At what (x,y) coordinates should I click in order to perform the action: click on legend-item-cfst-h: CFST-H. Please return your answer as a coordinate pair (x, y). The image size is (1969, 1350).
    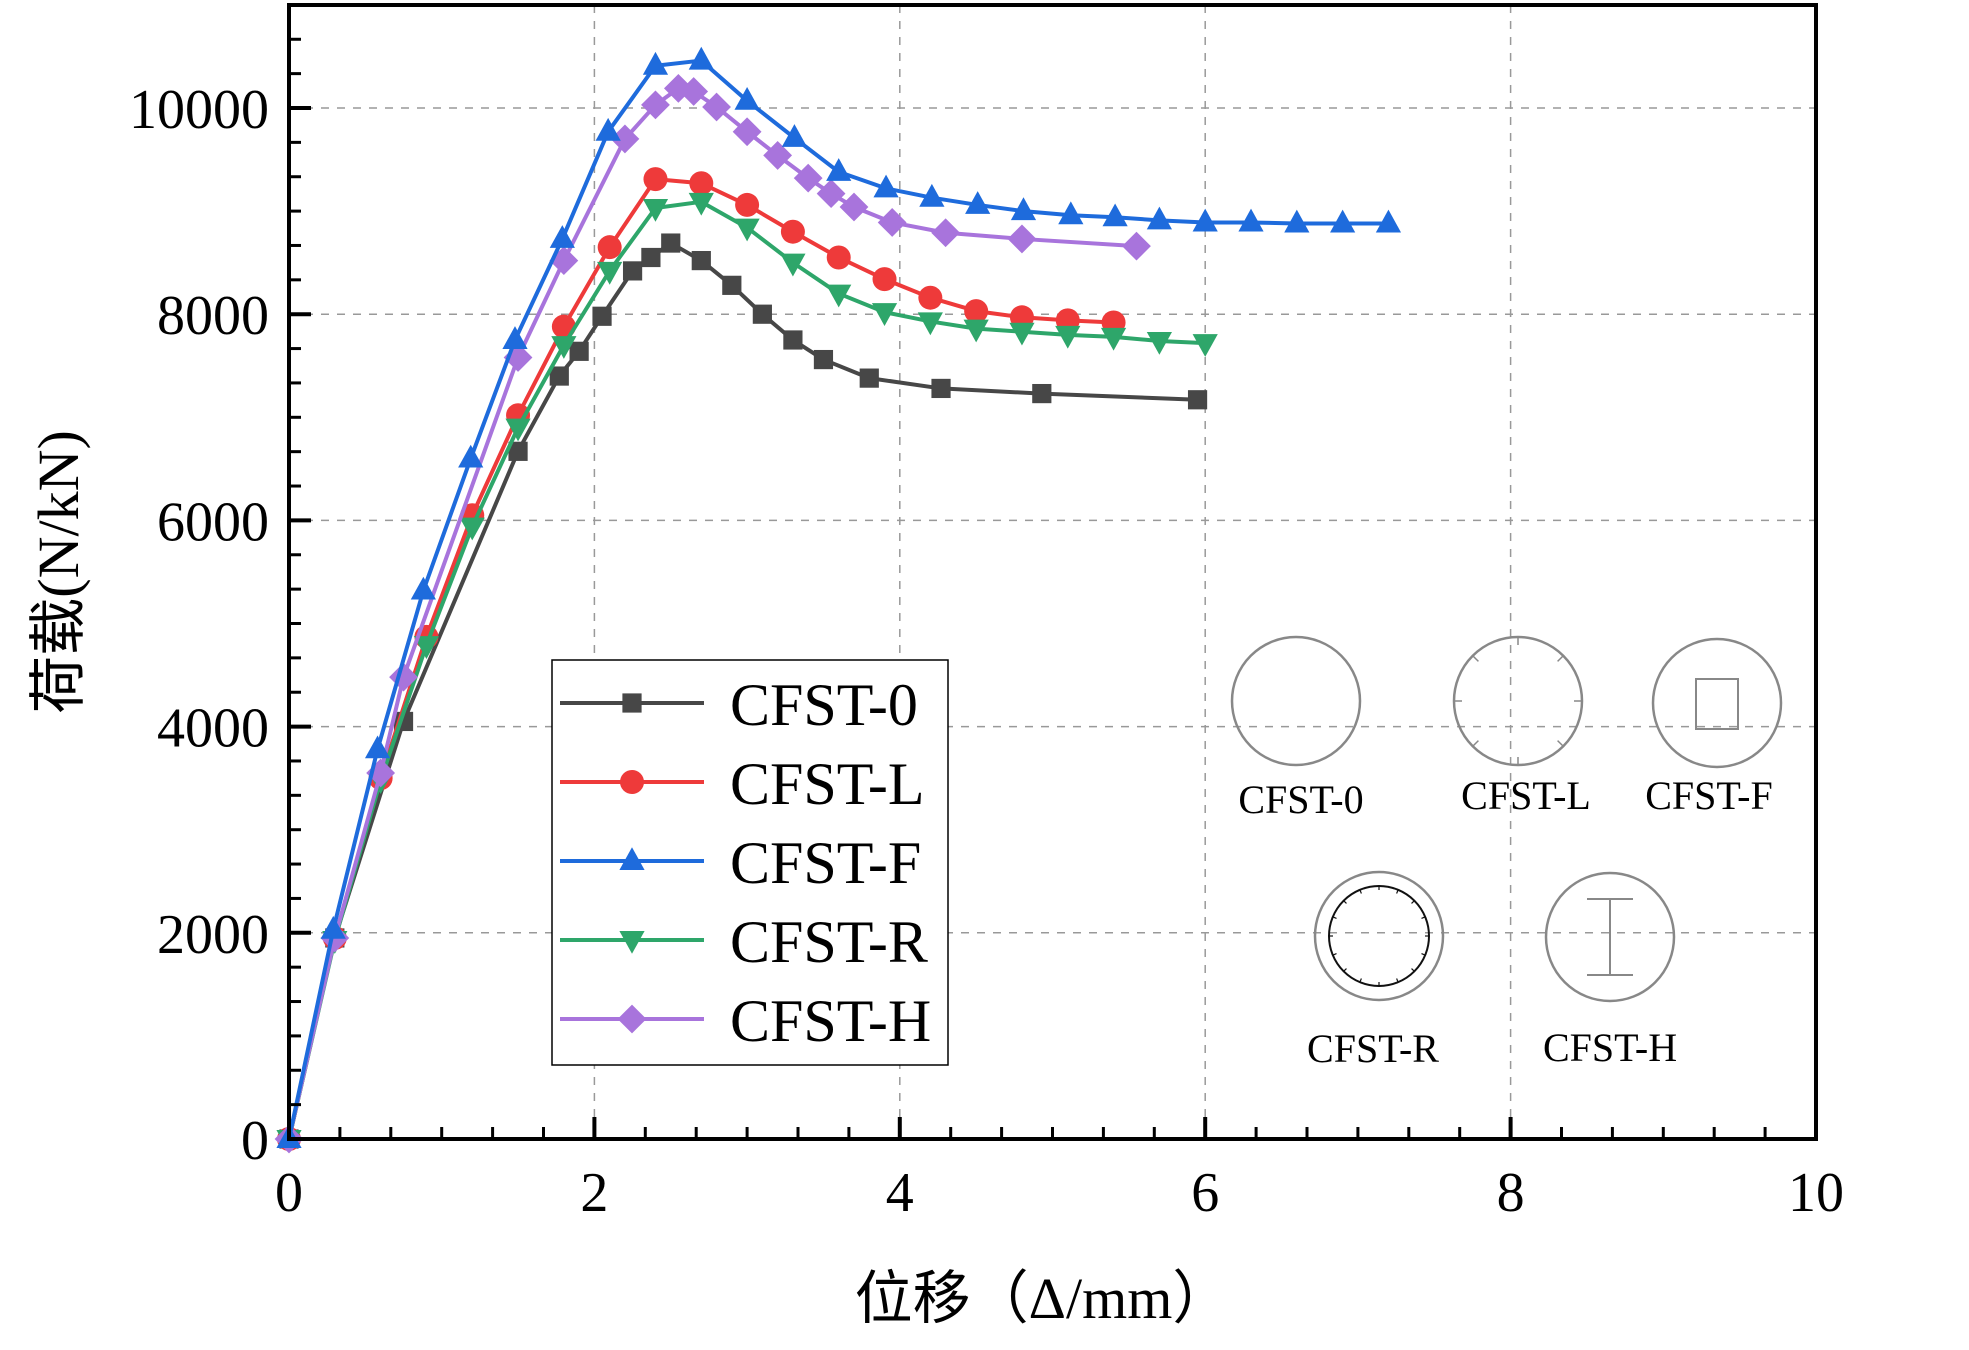
    Looking at the image, I should click on (745, 1021).